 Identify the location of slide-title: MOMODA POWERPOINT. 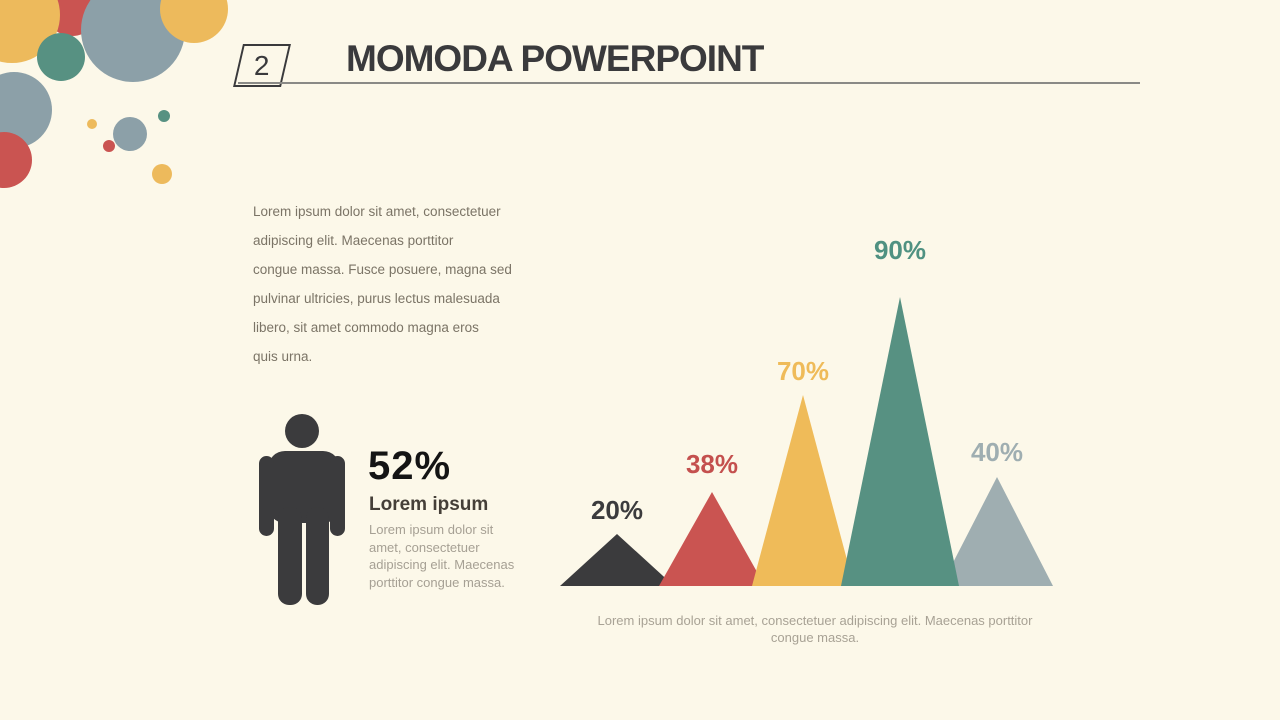
(555, 58).